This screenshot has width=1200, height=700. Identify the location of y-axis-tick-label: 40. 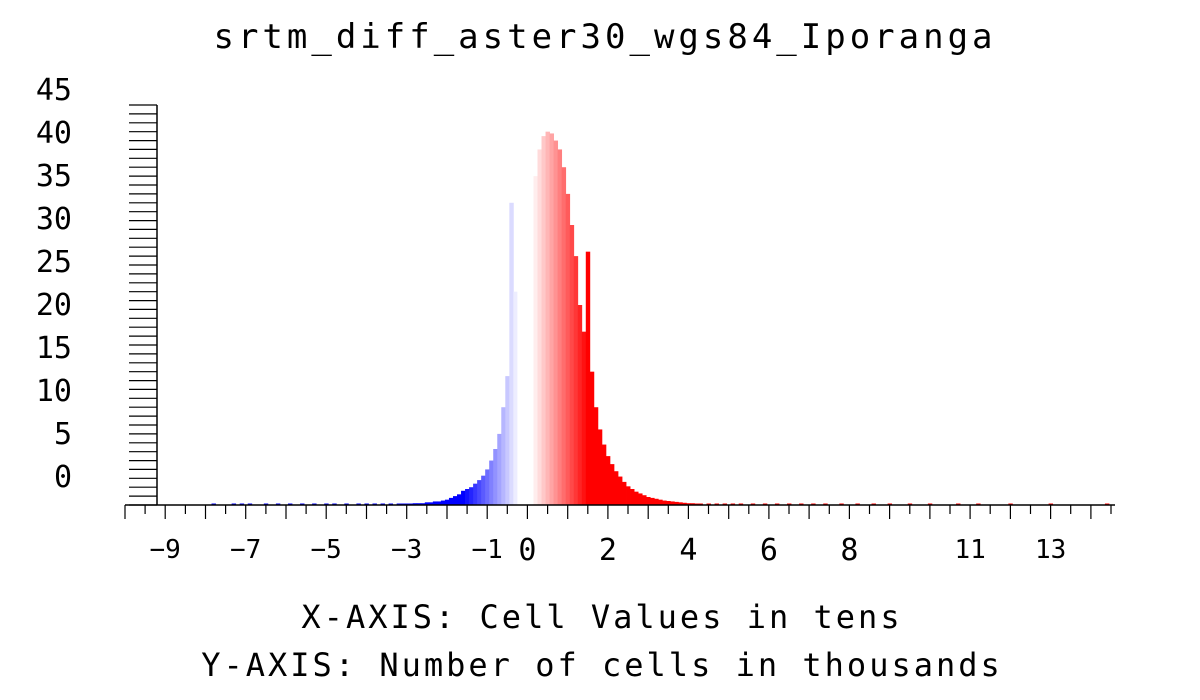
(54, 133).